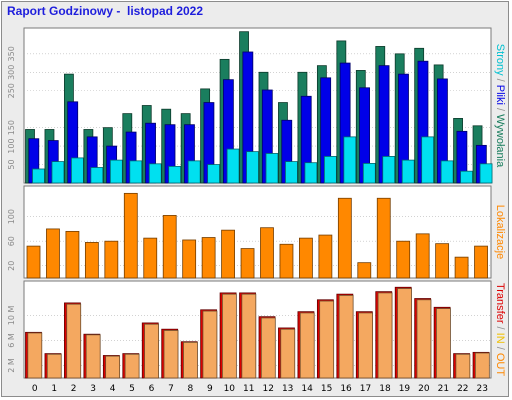  I want to click on x-tick-label-hour: 8, so click(191, 389).